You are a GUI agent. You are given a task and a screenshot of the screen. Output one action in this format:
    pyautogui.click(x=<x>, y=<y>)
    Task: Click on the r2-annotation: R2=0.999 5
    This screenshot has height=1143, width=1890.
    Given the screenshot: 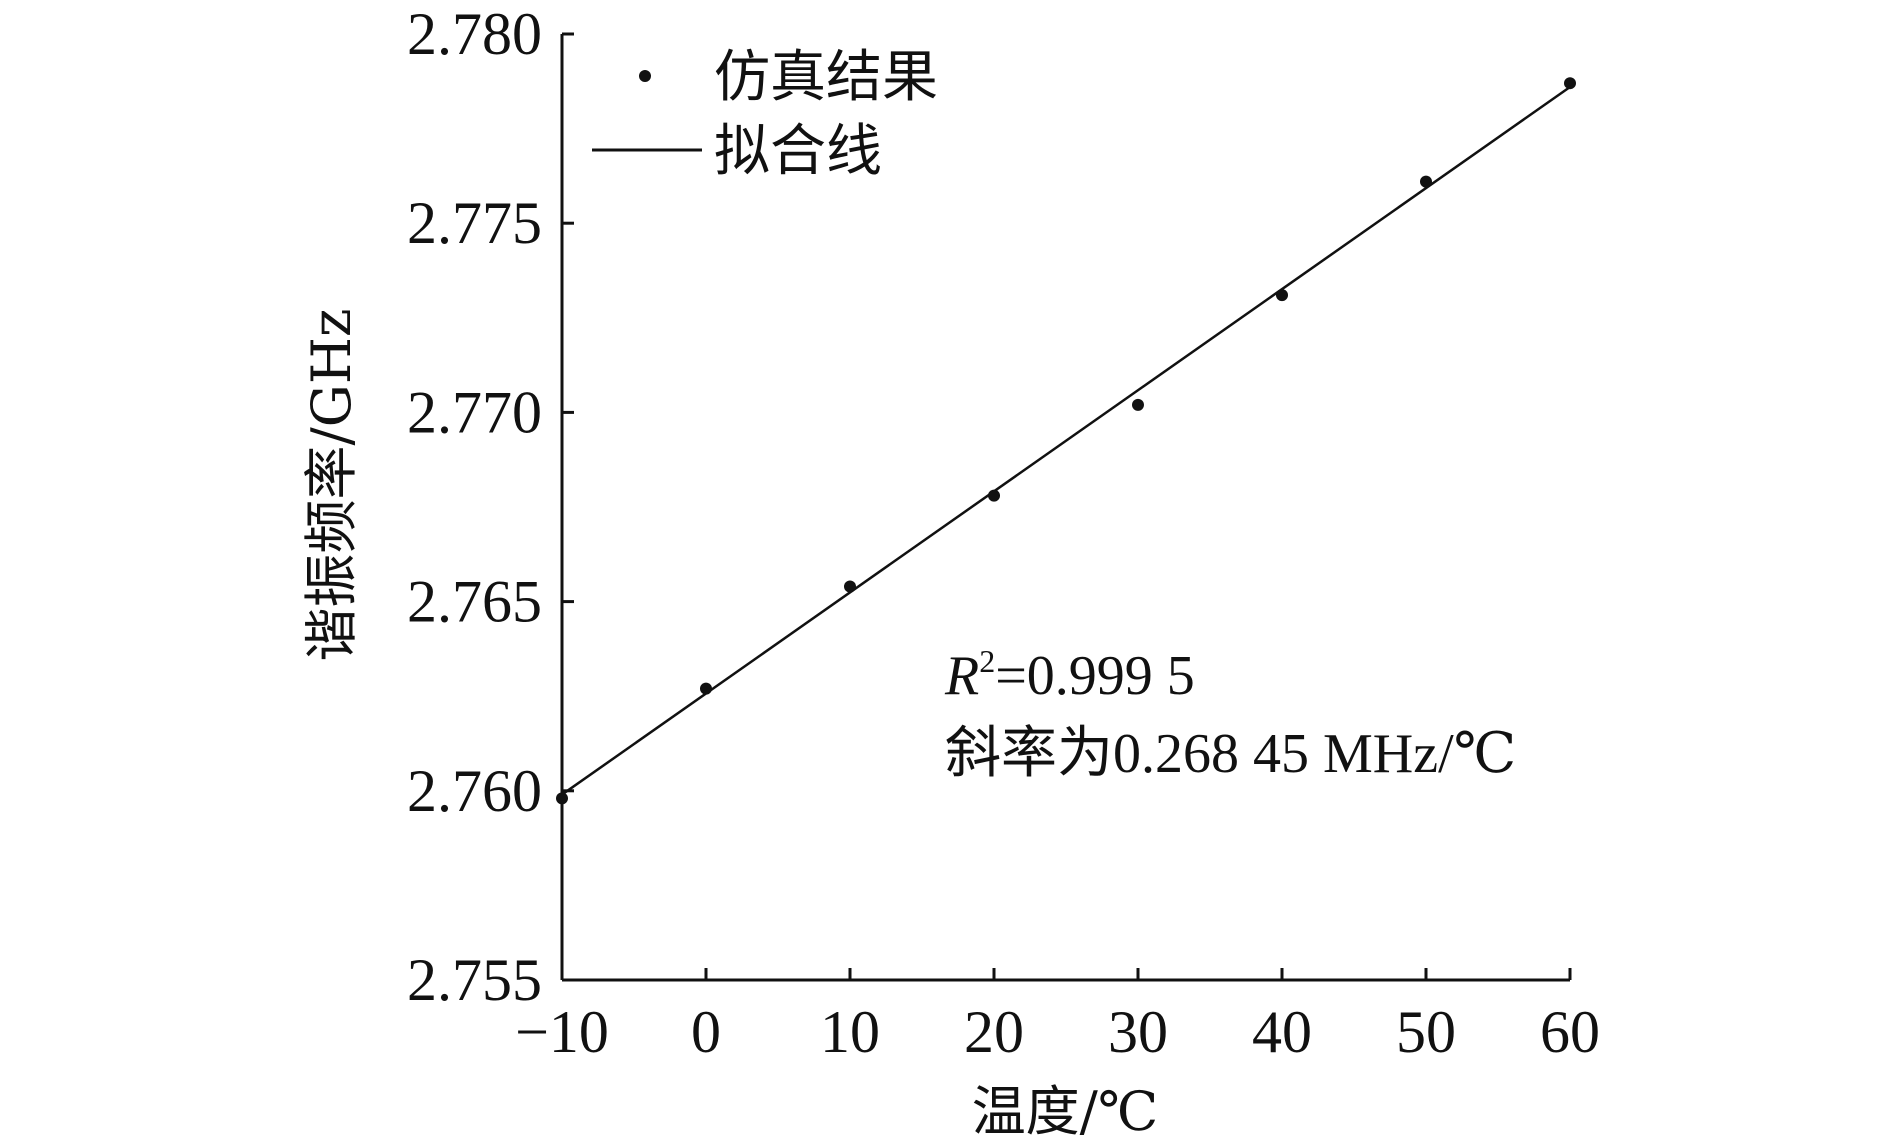 What is the action you would take?
    pyautogui.click(x=1069, y=675)
    